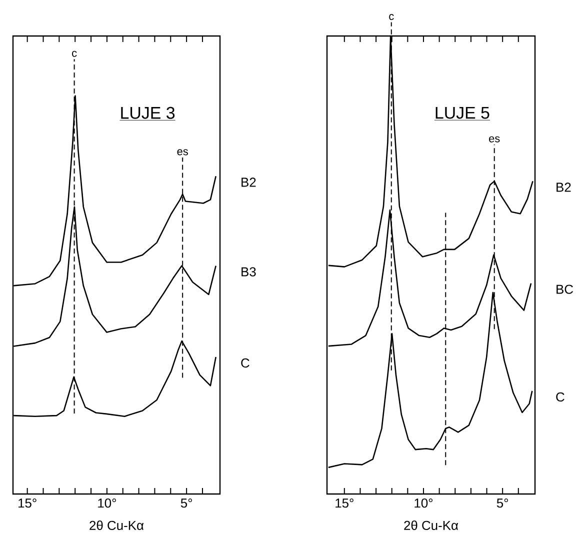  Describe the element at coordinates (463, 112) in the screenshot. I see `text: LUJE 5` at that location.